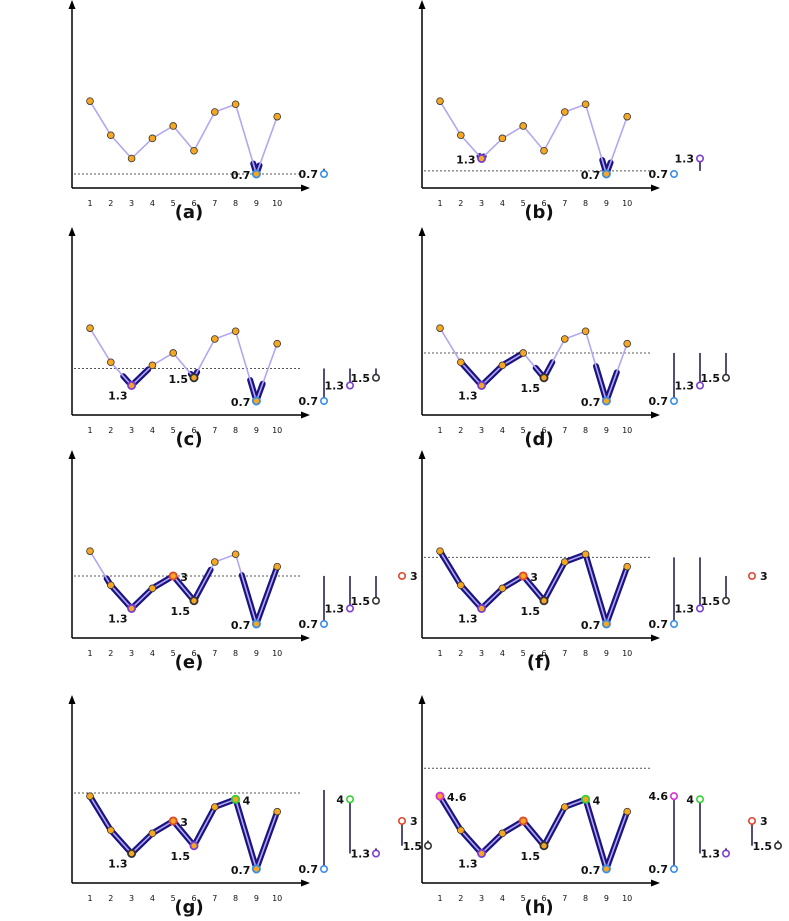 The height and width of the screenshot is (921, 789). I want to click on panel-f: 1 2 3 4 5 6 7 8 9 10 1.3 3 1.5 0.7 0.7 1.3 1.5 3 (f), so click(593, 561).